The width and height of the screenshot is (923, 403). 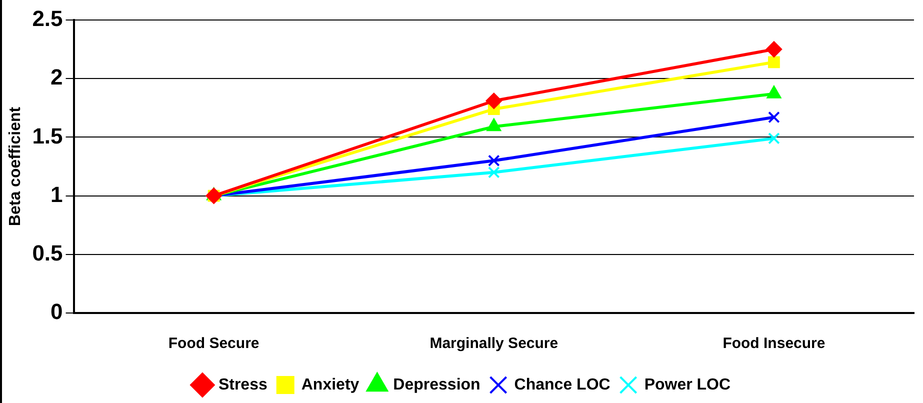 What do you see at coordinates (47, 135) in the screenshot?
I see `y-tick-label: 1.5` at bounding box center [47, 135].